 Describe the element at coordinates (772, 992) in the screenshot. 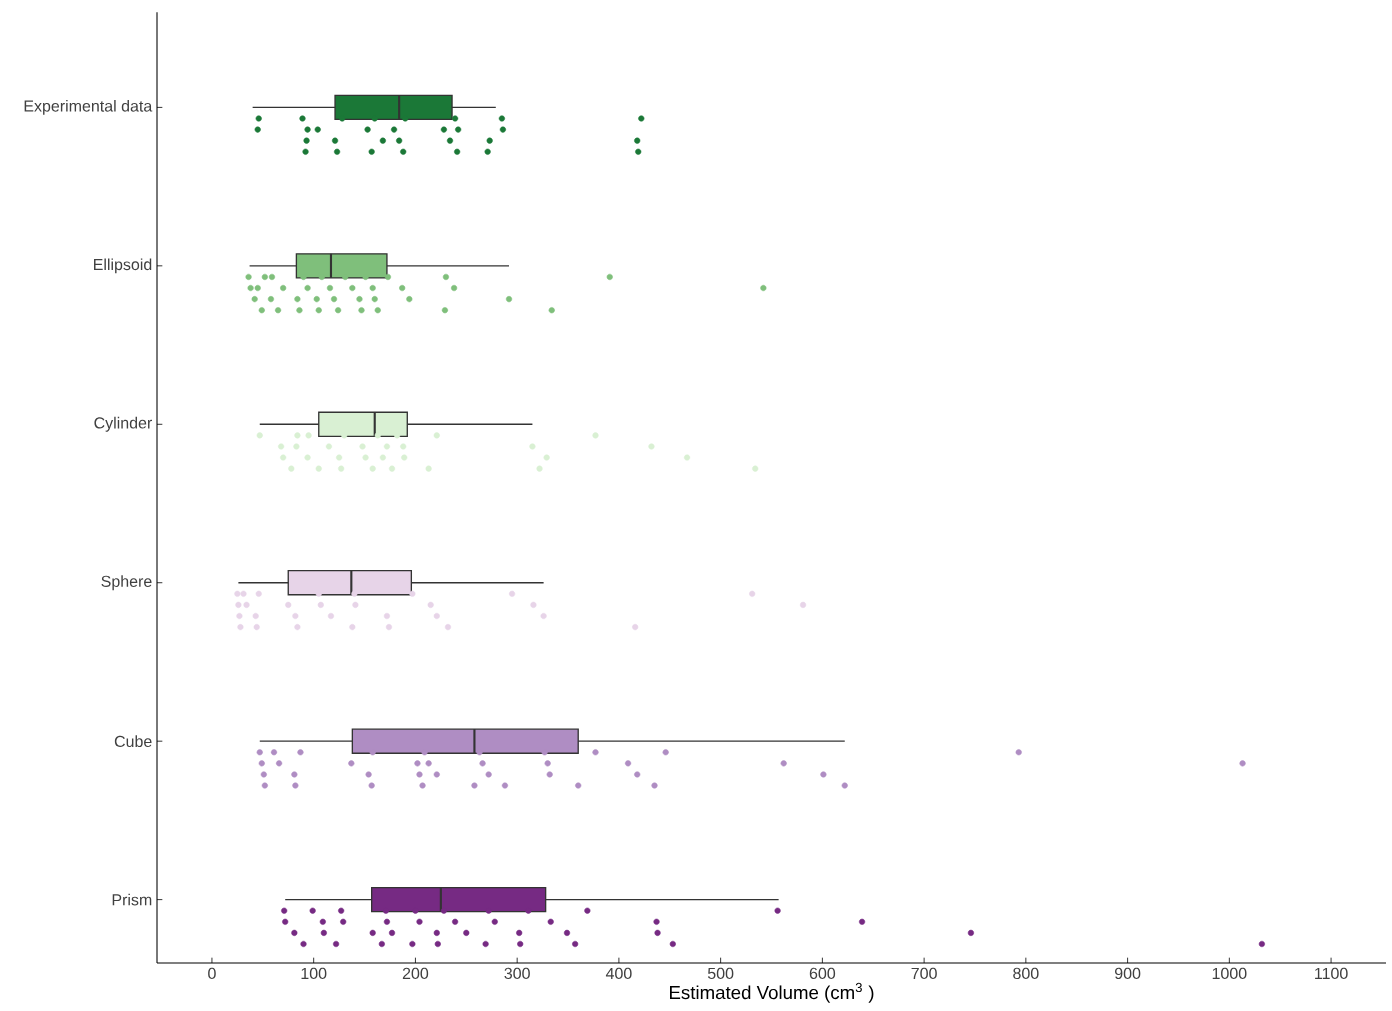

I see `x-axis-title: Estimated Volume (cm$^{3}$ )` at that location.